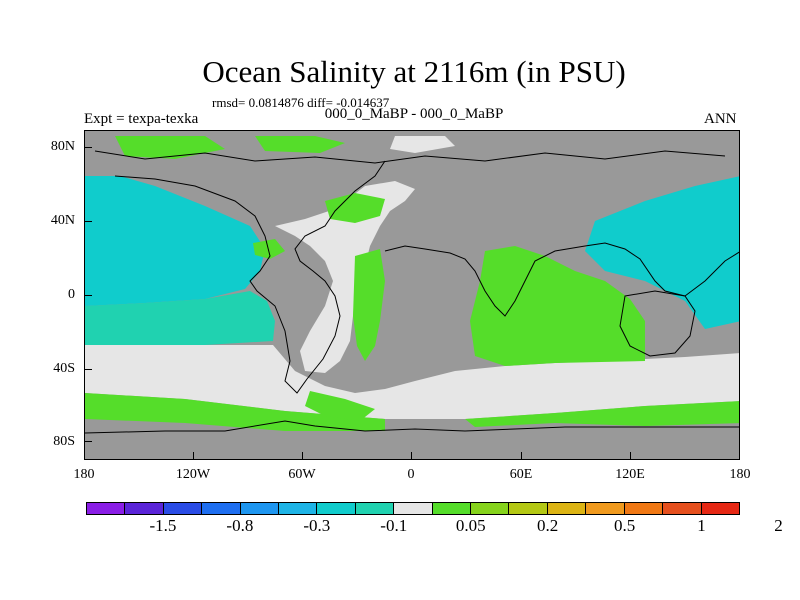 Image resolution: width=800 pixels, height=600 pixels. Describe the element at coordinates (701, 525) in the screenshot. I see `colorbar-label: 1` at that location.